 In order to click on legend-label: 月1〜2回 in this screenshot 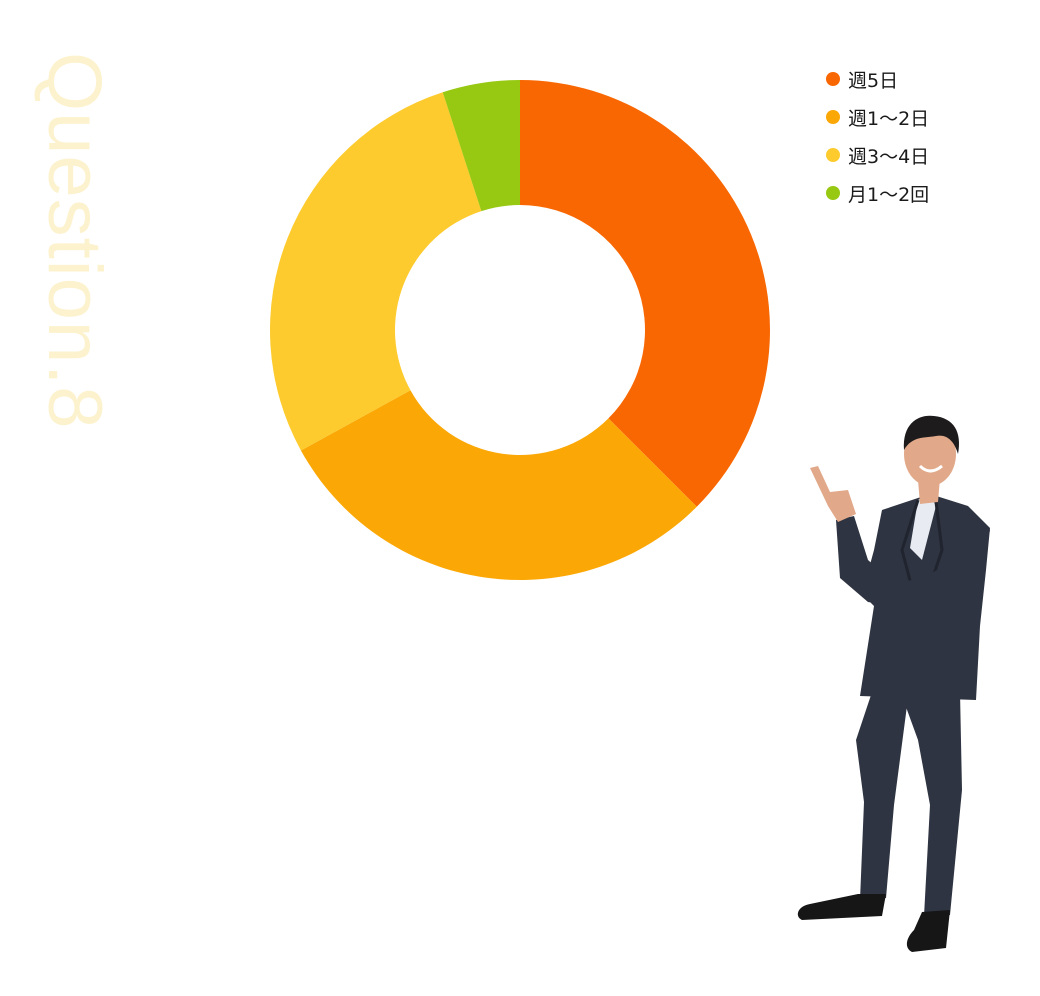, I will do `click(889, 194)`.